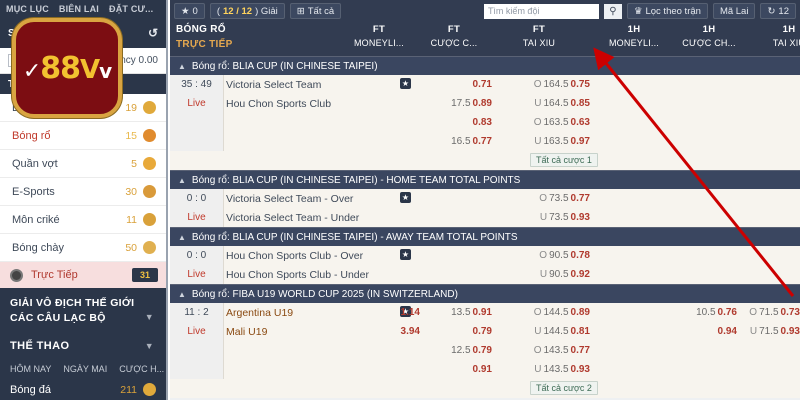  What do you see at coordinates (83, 192) in the screenshot?
I see `sidebar-item-e-sports: E-Sports 30` at bounding box center [83, 192].